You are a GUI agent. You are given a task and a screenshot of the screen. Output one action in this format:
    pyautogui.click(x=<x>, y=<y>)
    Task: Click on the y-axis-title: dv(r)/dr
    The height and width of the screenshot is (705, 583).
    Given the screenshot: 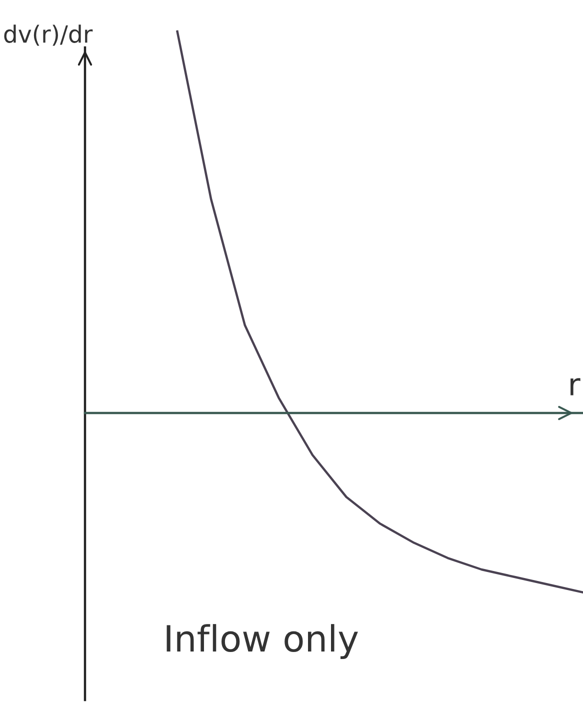 What is the action you would take?
    pyautogui.click(x=48, y=35)
    